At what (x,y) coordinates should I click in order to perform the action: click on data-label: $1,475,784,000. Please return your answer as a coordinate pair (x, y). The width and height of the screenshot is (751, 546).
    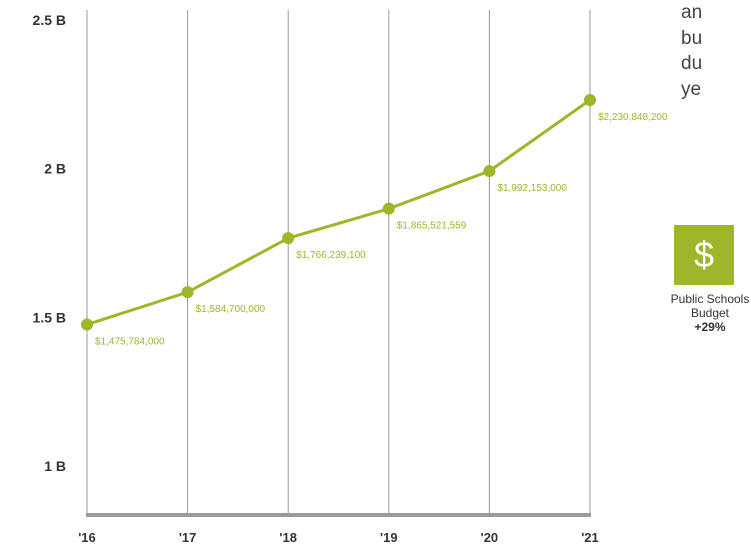
    Looking at the image, I should click on (130, 342).